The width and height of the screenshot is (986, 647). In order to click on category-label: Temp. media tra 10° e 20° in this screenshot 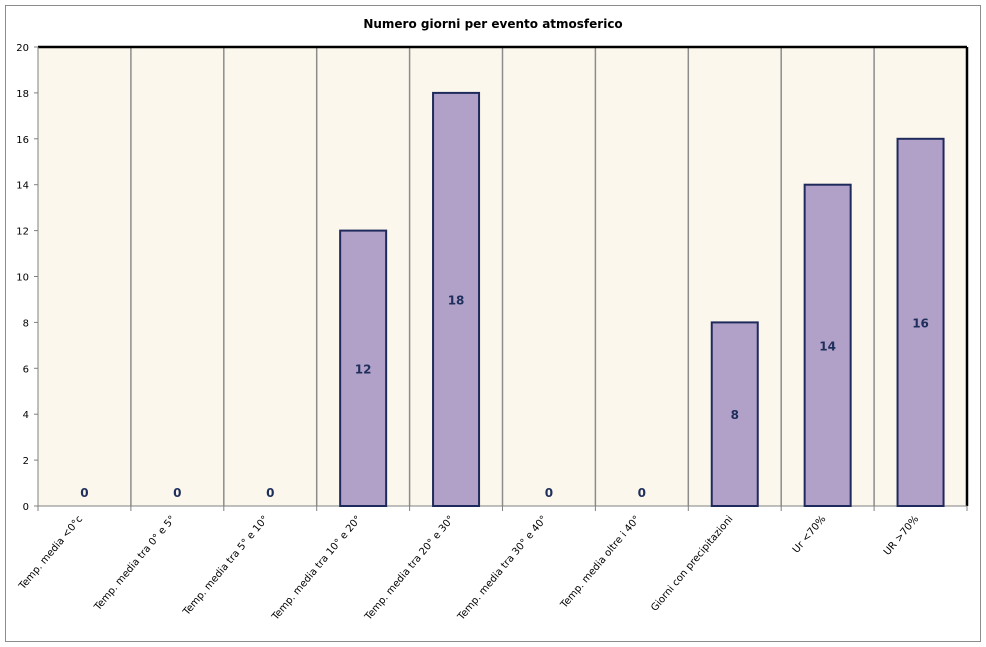, I will do `click(317, 568)`.